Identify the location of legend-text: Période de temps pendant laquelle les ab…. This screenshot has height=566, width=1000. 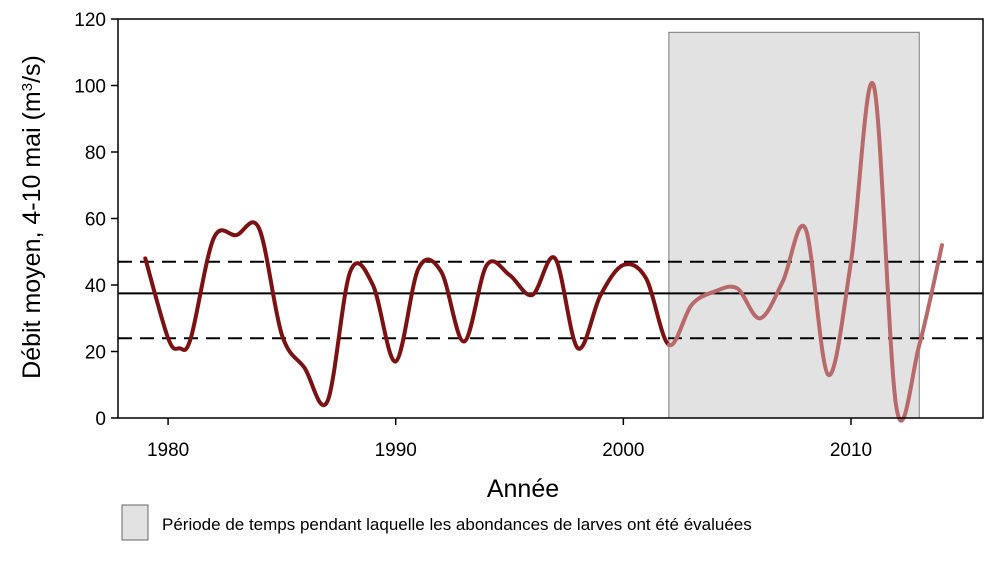
(457, 524).